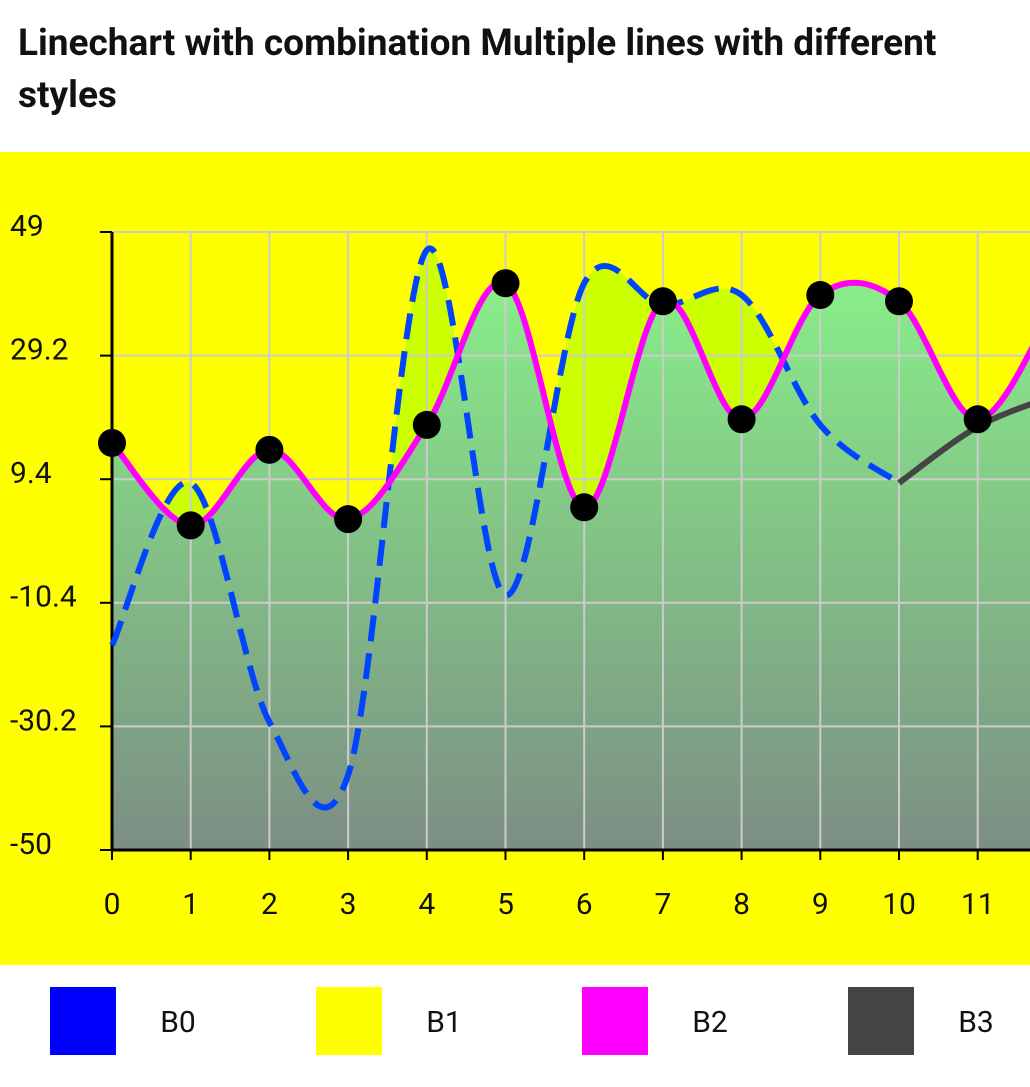  What do you see at coordinates (43, 597) in the screenshot?
I see `y-tick-label: -10.4` at bounding box center [43, 597].